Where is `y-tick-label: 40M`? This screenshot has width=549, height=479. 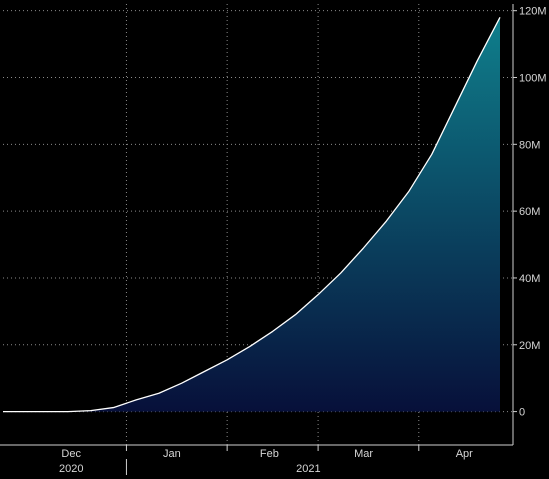 y-tick-label: 40M is located at coordinates (529, 279).